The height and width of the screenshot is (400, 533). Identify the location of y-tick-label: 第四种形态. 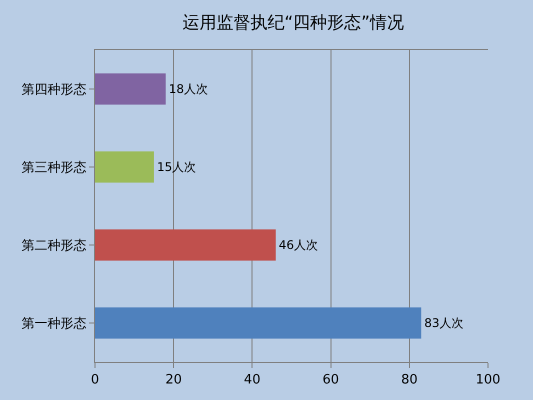
(53, 90).